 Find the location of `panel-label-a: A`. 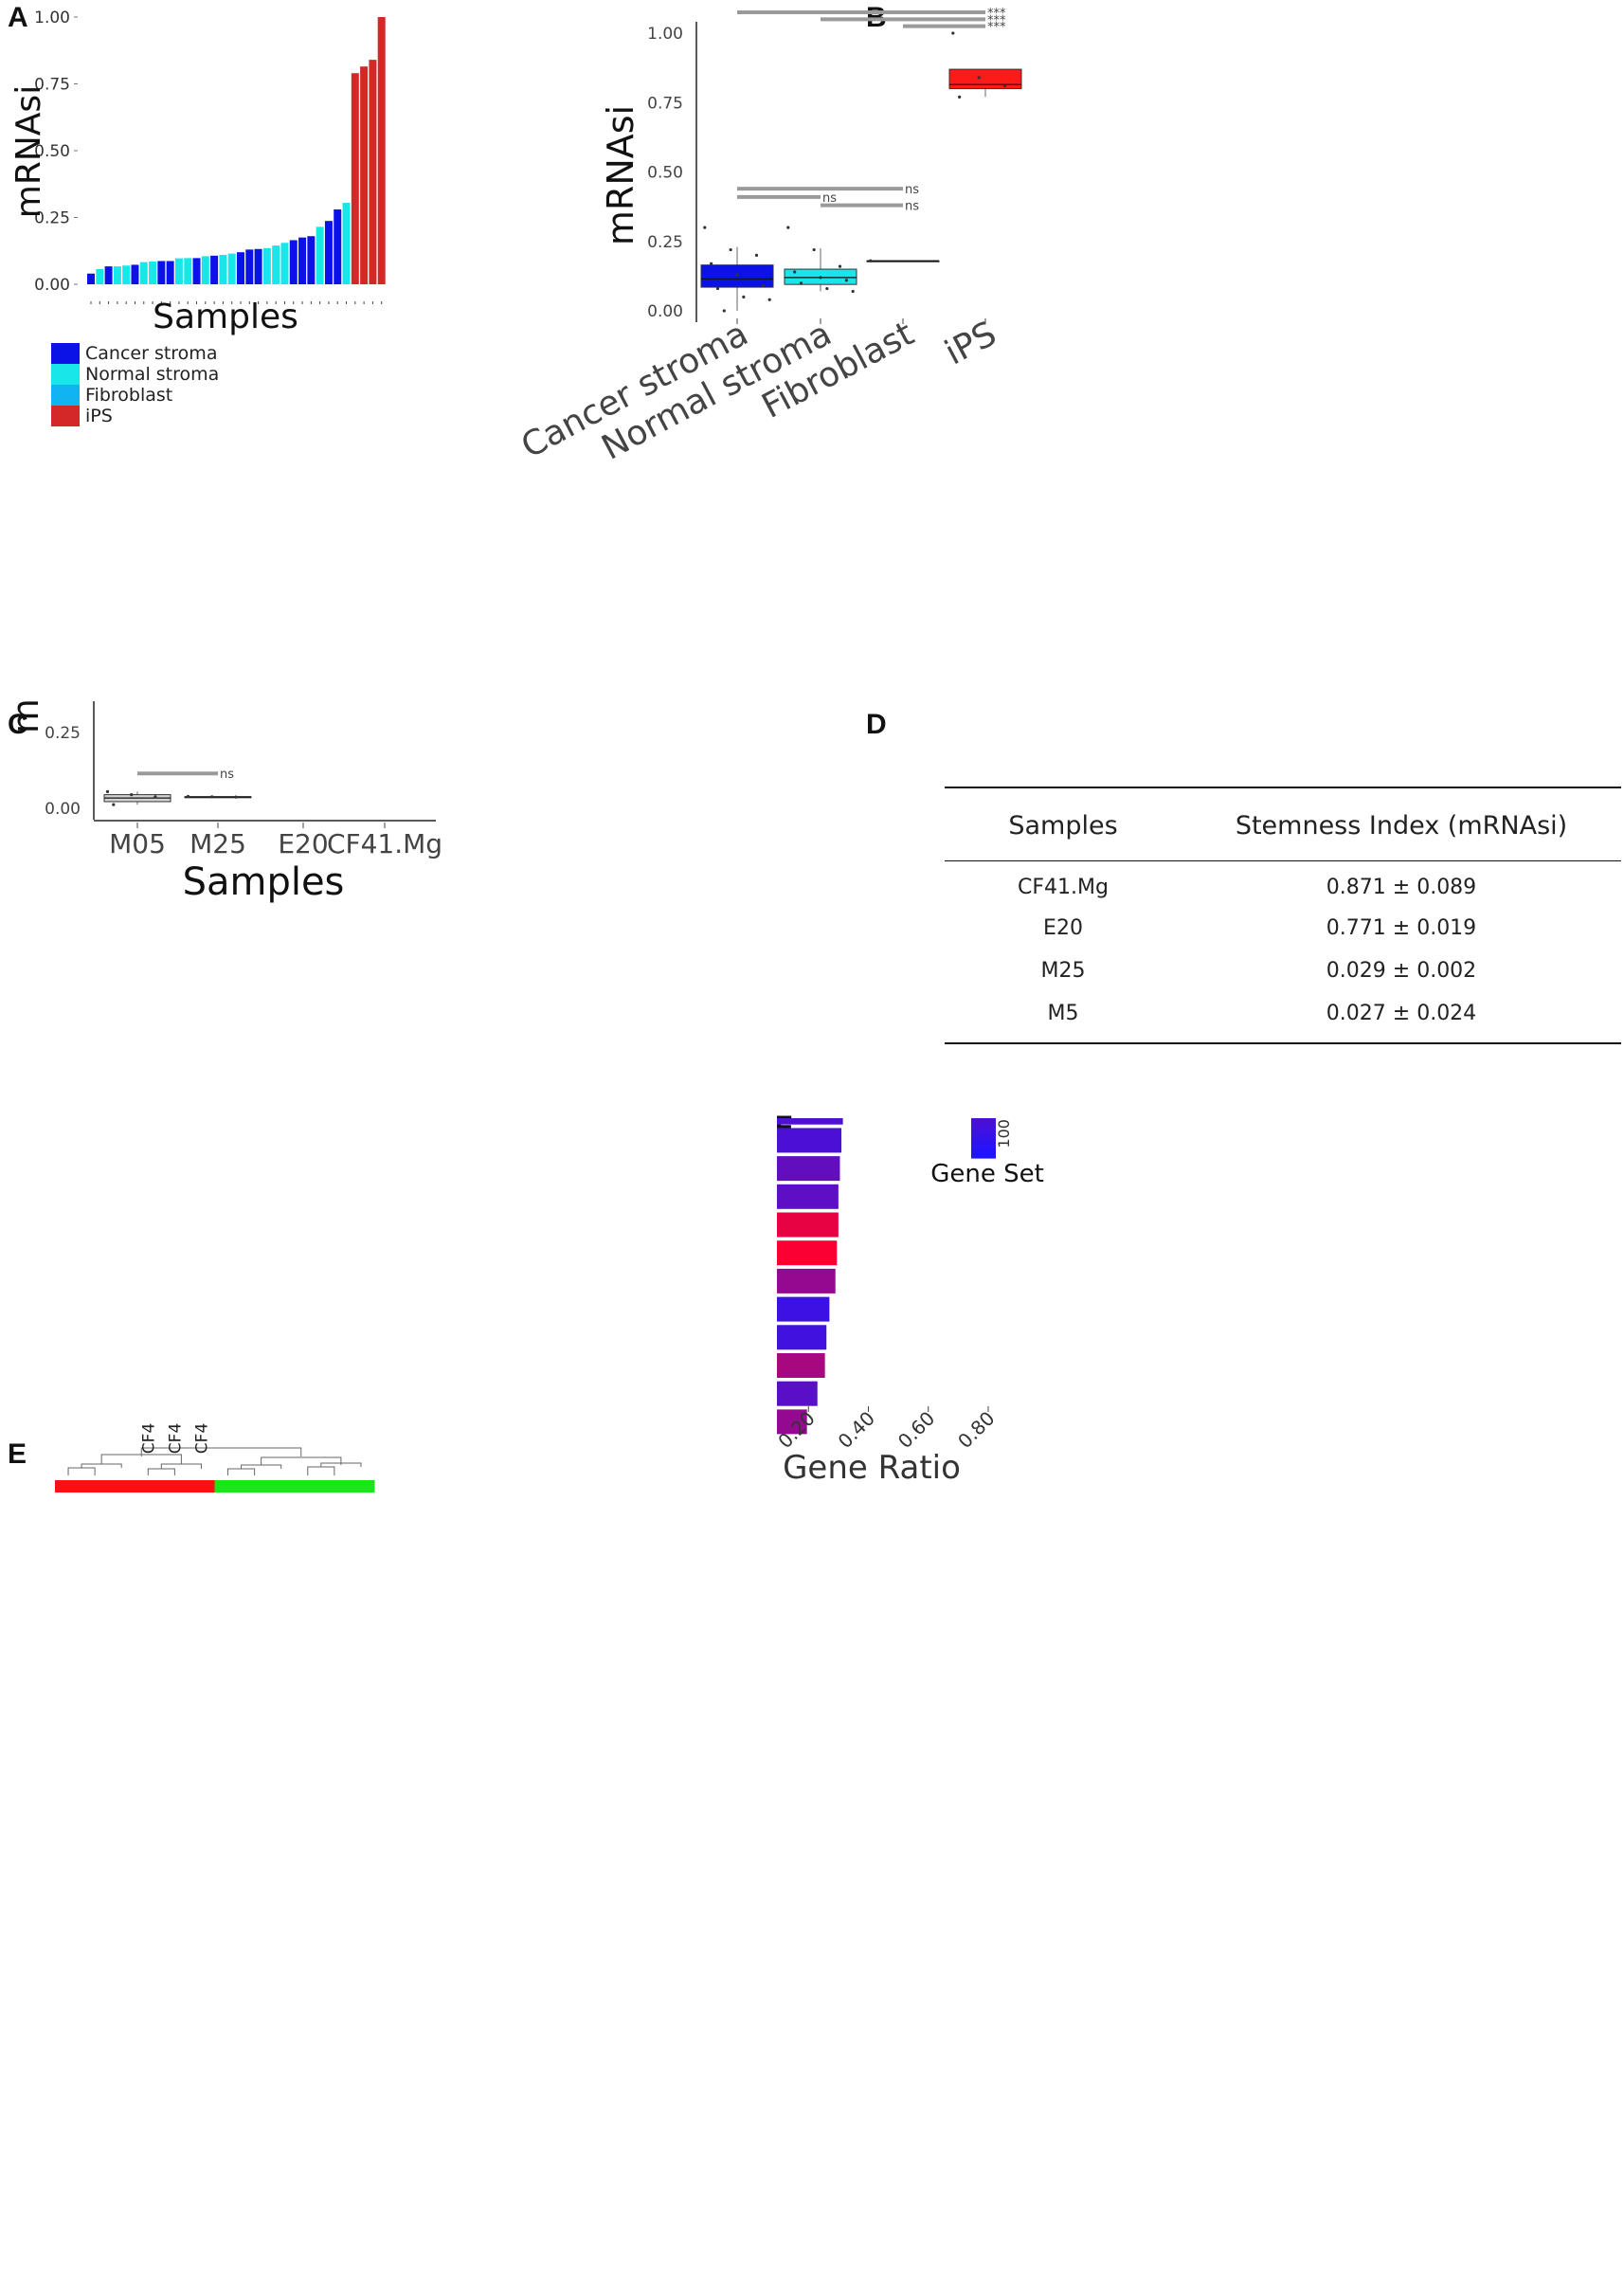

panel-label-a: A is located at coordinates (18, 17).